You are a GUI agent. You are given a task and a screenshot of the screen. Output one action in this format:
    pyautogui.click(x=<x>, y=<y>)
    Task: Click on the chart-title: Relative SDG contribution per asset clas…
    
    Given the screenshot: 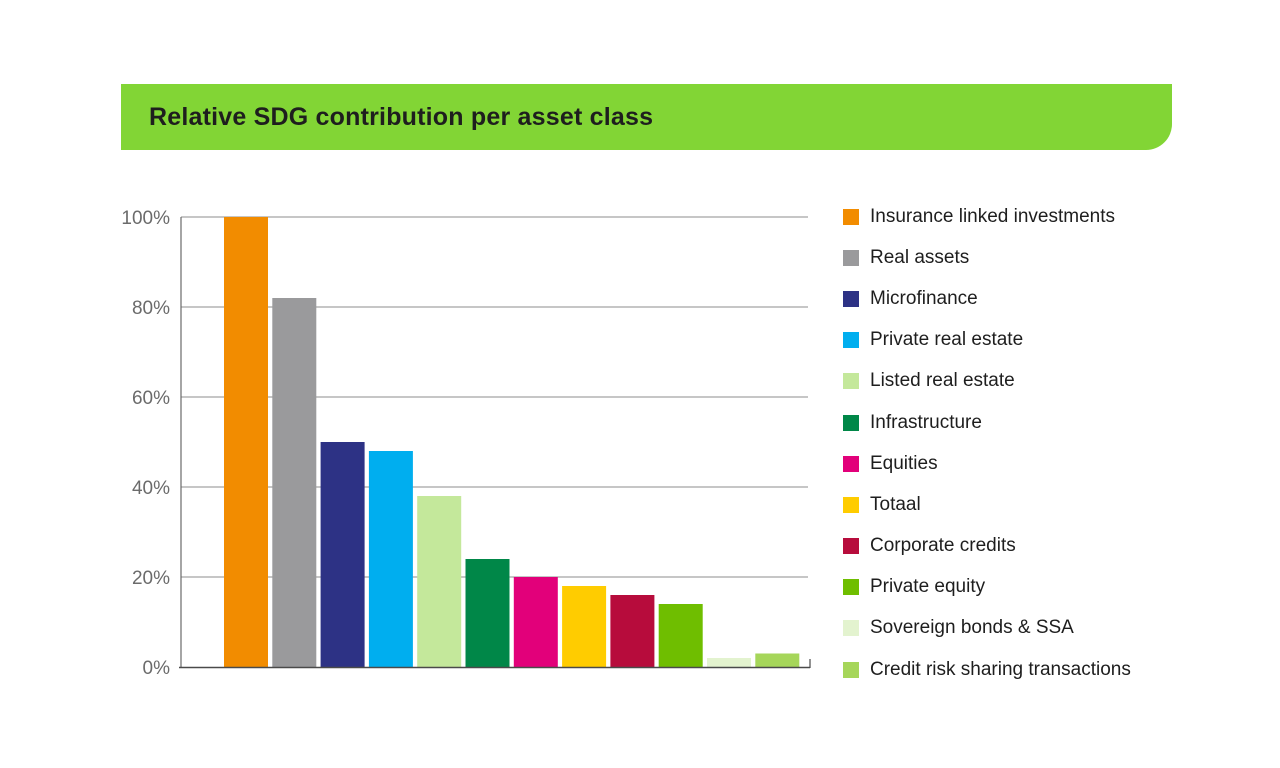 What is the action you would take?
    pyautogui.click(x=401, y=116)
    